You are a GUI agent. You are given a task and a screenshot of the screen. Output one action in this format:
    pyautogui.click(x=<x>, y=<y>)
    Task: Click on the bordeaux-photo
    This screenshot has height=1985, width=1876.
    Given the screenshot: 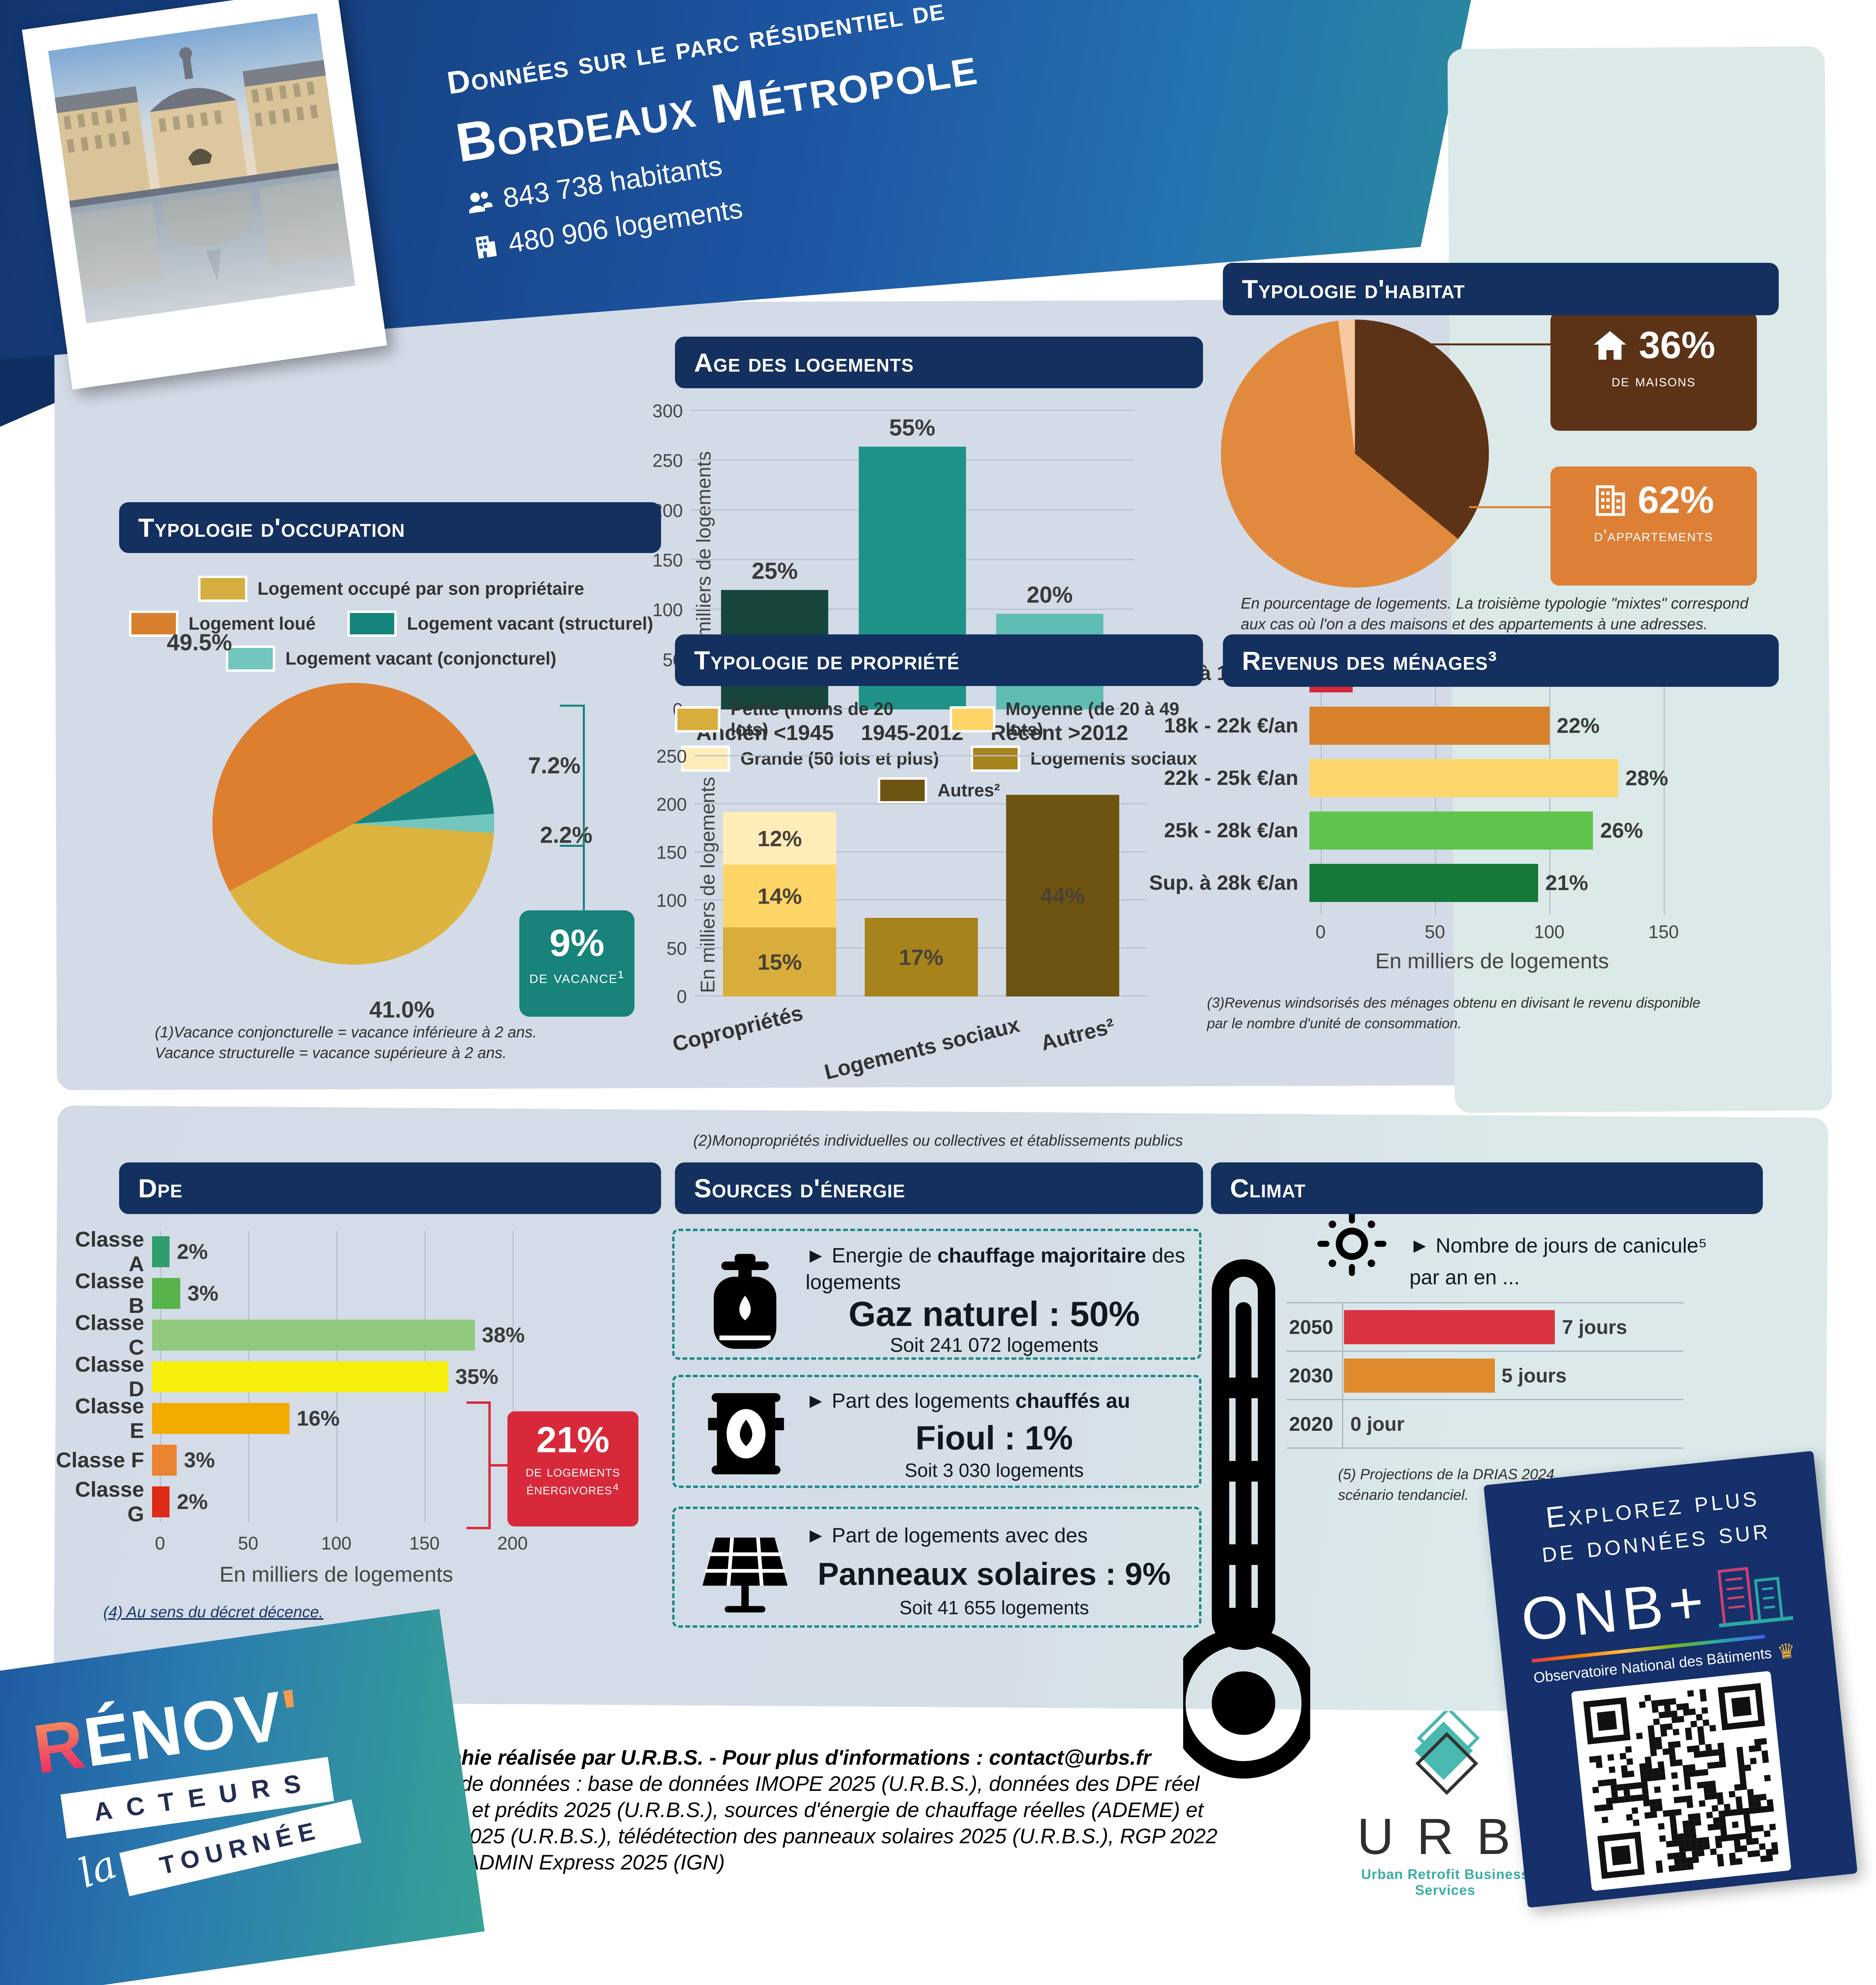 What is the action you would take?
    pyautogui.click(x=204, y=195)
    